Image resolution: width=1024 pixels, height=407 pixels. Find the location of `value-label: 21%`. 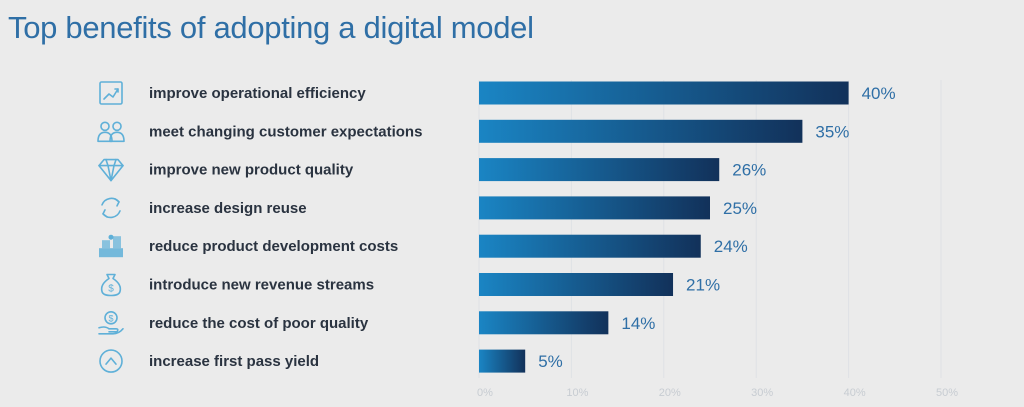

value-label: 21% is located at coordinates (703, 285).